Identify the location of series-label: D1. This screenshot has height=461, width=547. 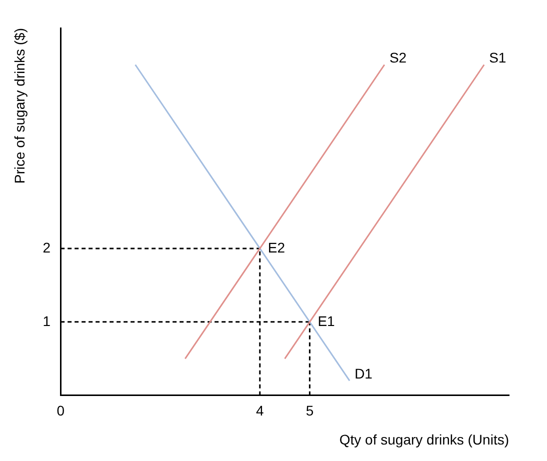
(363, 374).